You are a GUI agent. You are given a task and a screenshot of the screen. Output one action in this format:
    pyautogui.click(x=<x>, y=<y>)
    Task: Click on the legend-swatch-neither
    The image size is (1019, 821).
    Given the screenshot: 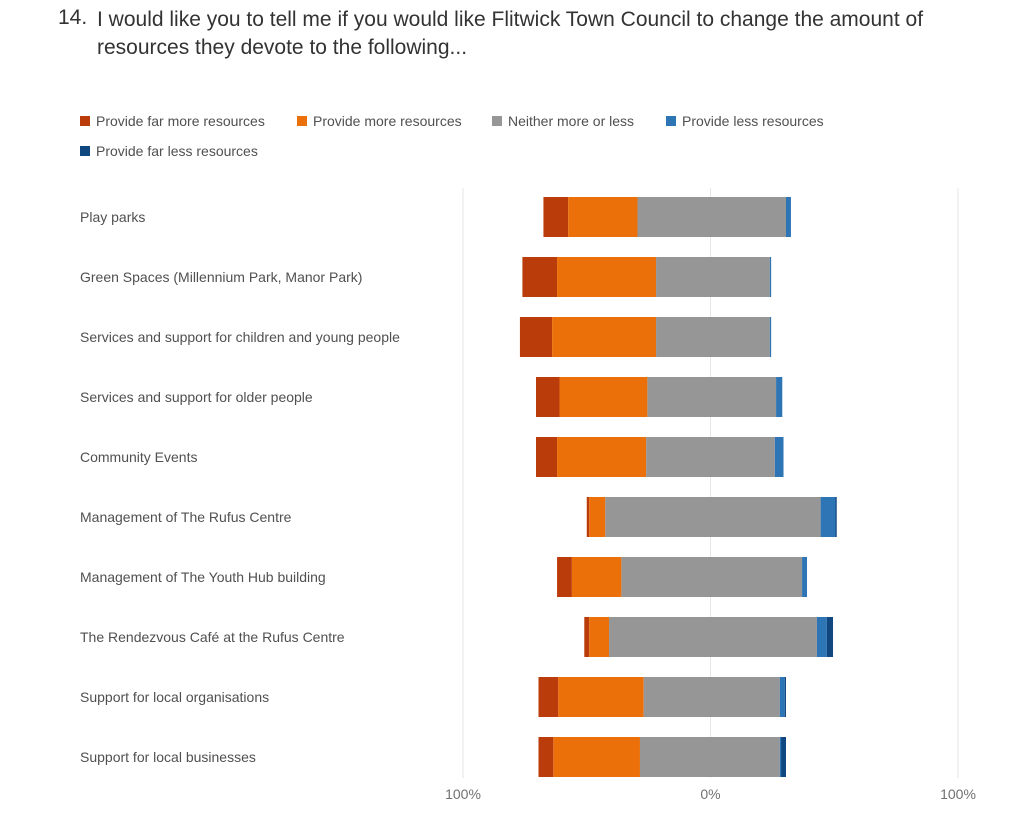 What is the action you would take?
    pyautogui.click(x=497, y=121)
    